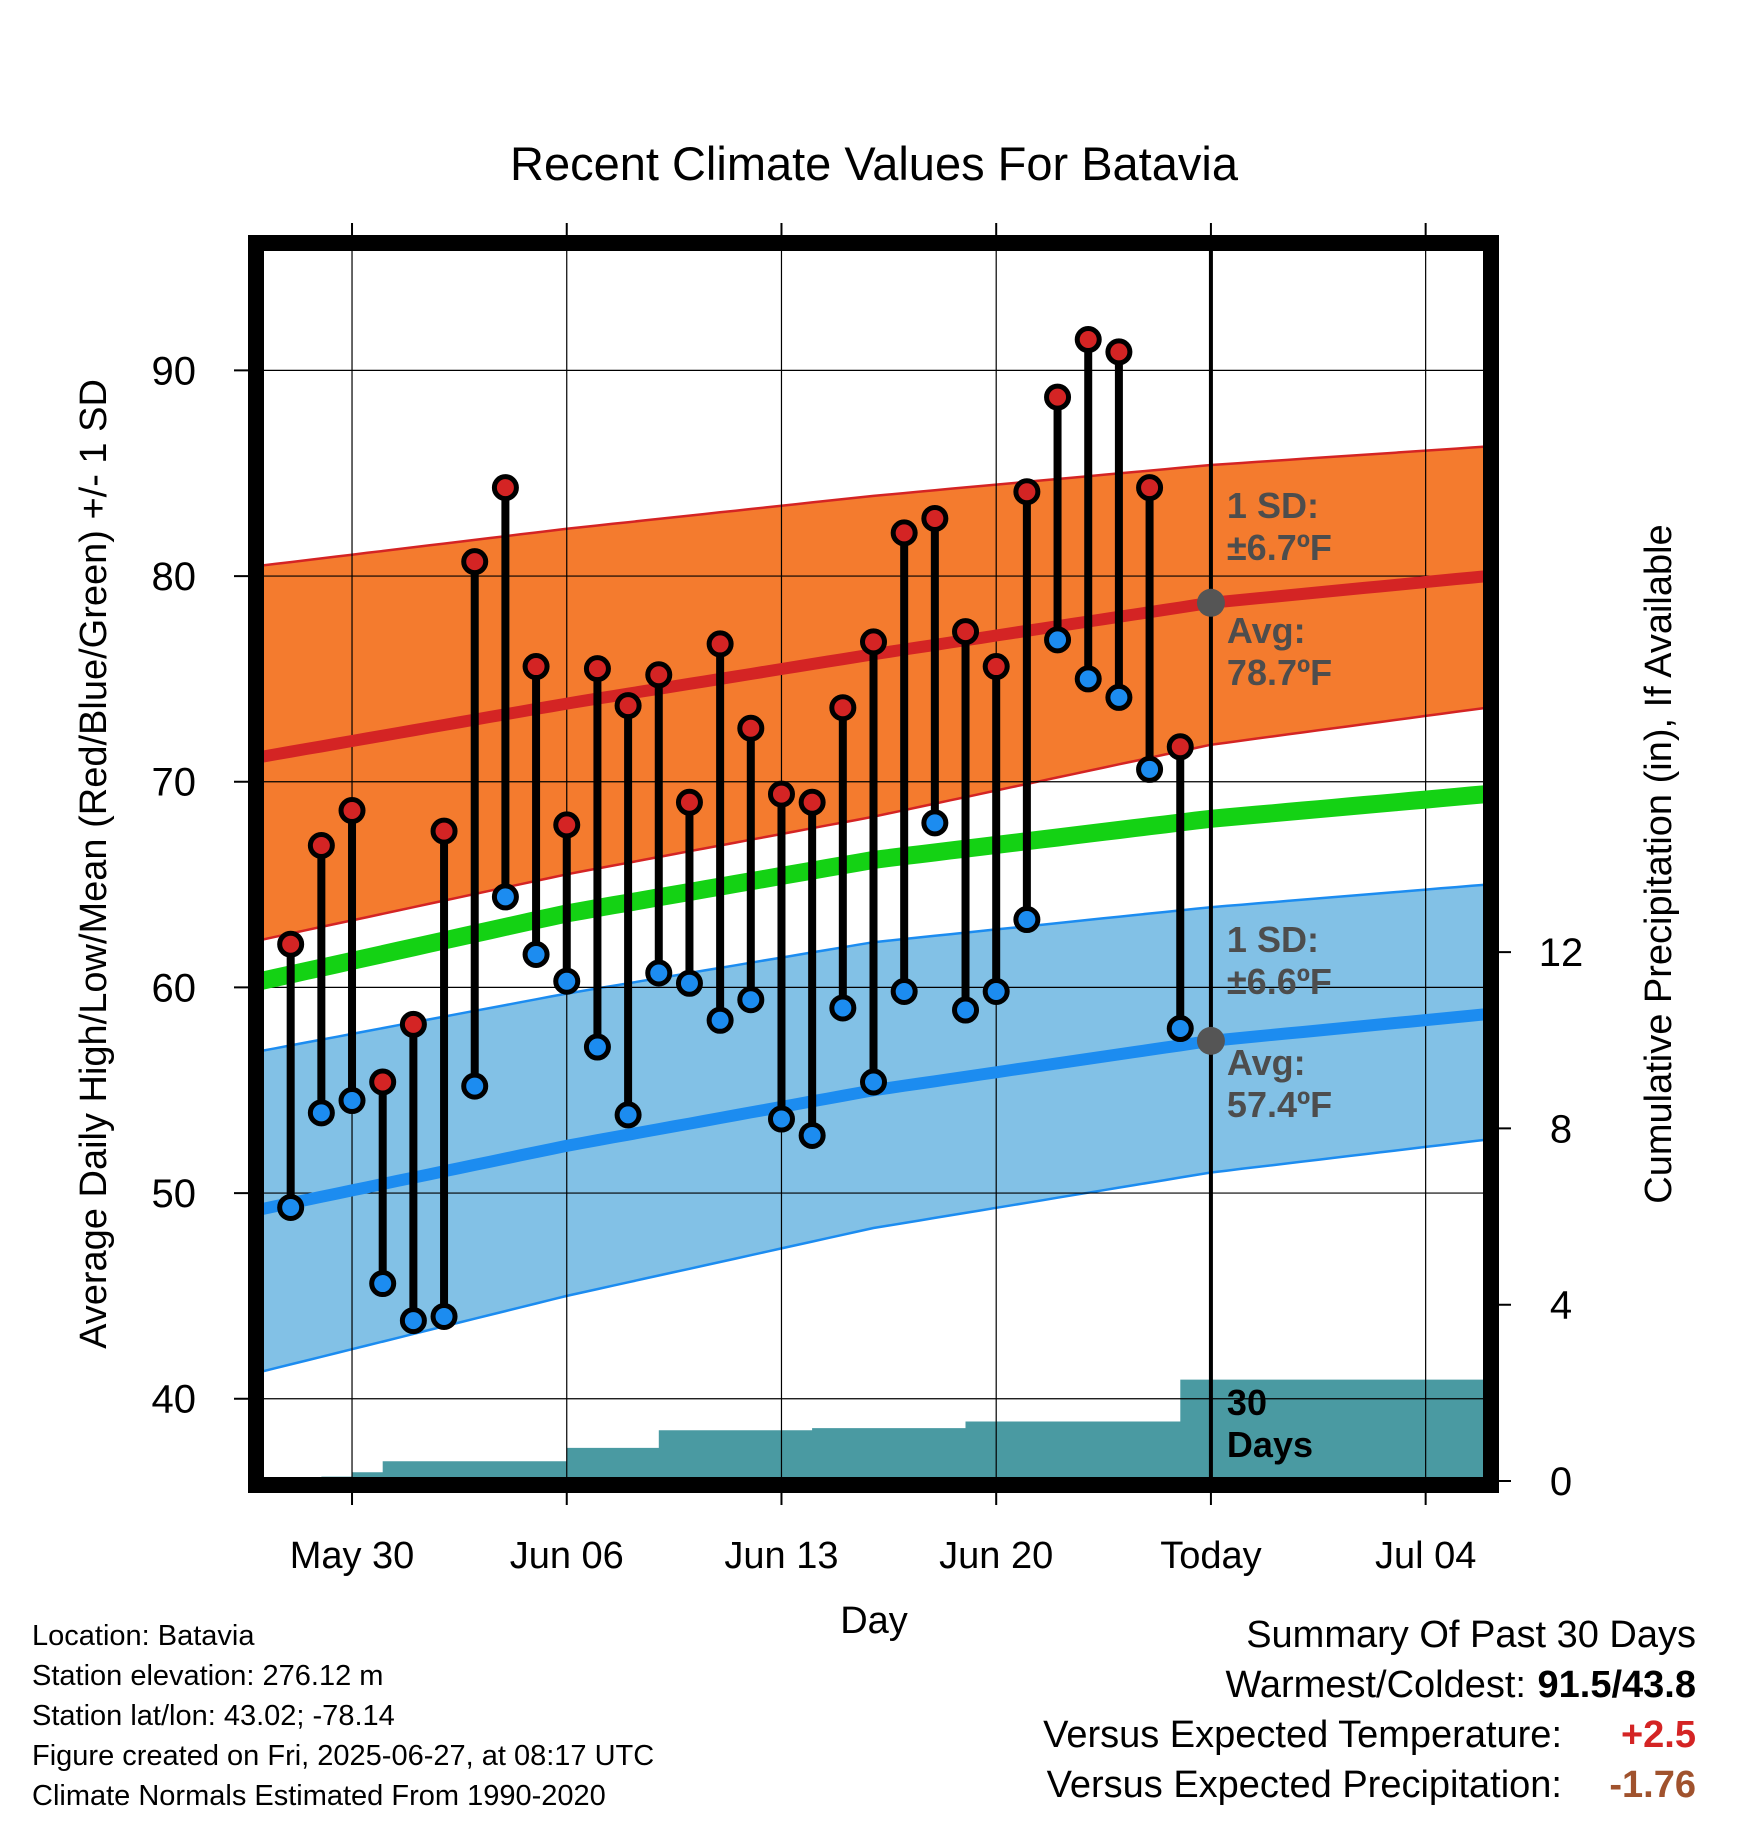 Image resolution: width=1748 pixels, height=1828 pixels. What do you see at coordinates (1375, 1685) in the screenshot?
I see `summary-warmest-label: Warmest/Coldest:` at bounding box center [1375, 1685].